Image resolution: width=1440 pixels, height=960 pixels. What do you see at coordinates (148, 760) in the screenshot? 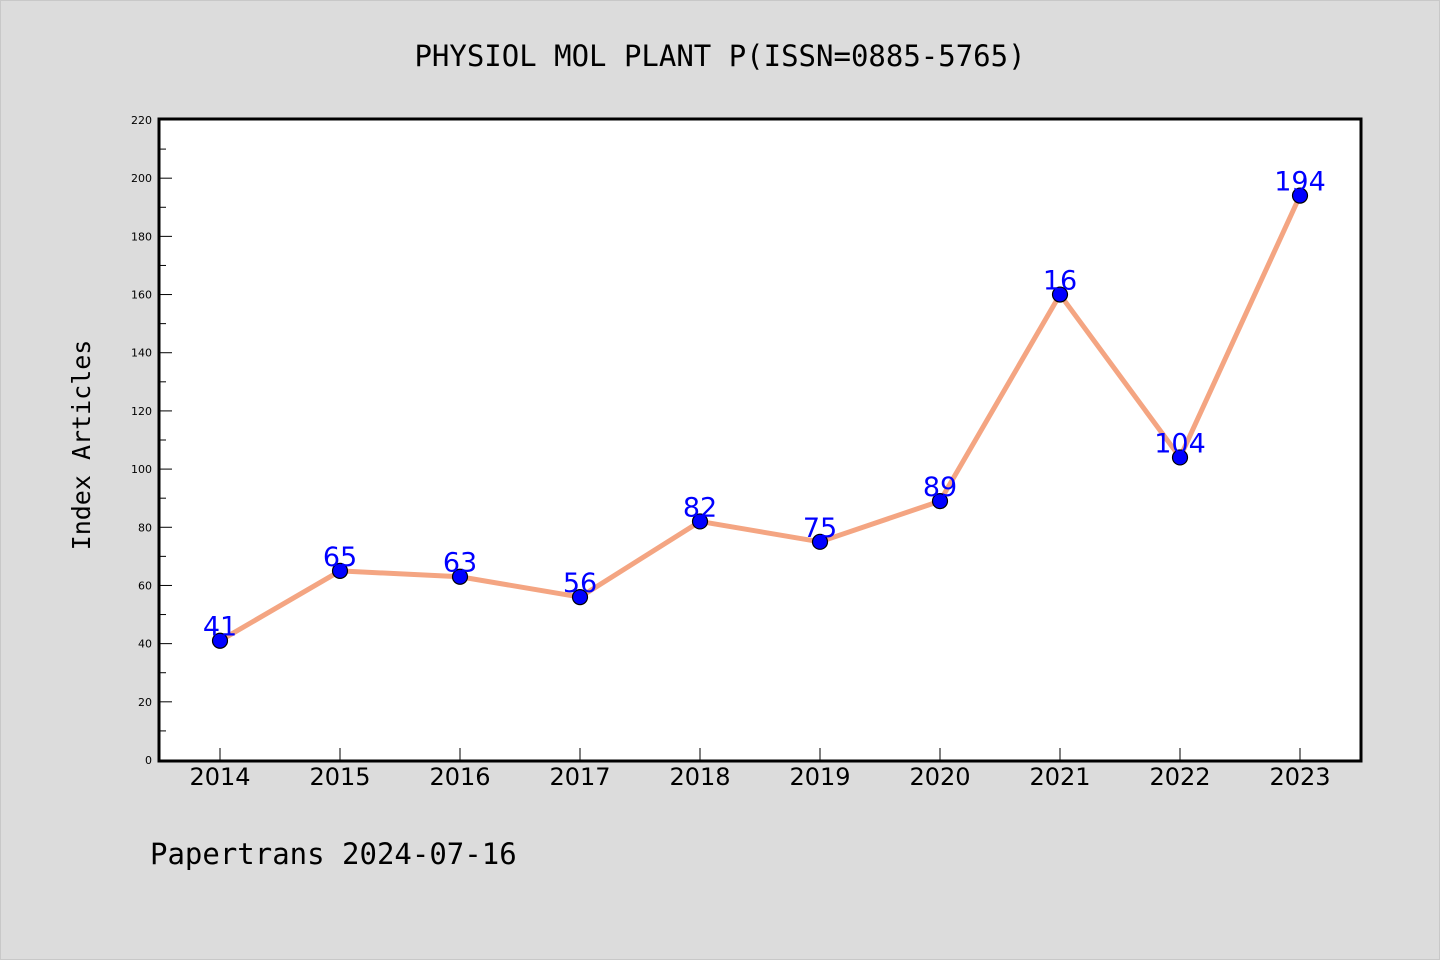
I see `y-tick-label: 0` at bounding box center [148, 760].